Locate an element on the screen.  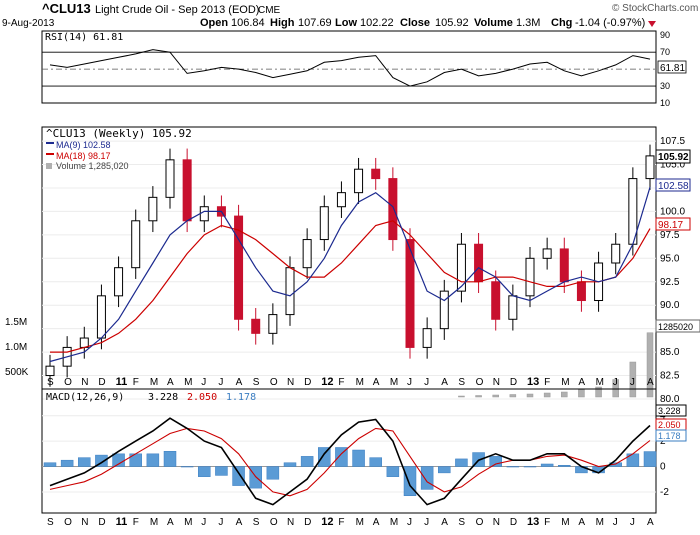
rsi-last-box is located at coordinates (672, 67).